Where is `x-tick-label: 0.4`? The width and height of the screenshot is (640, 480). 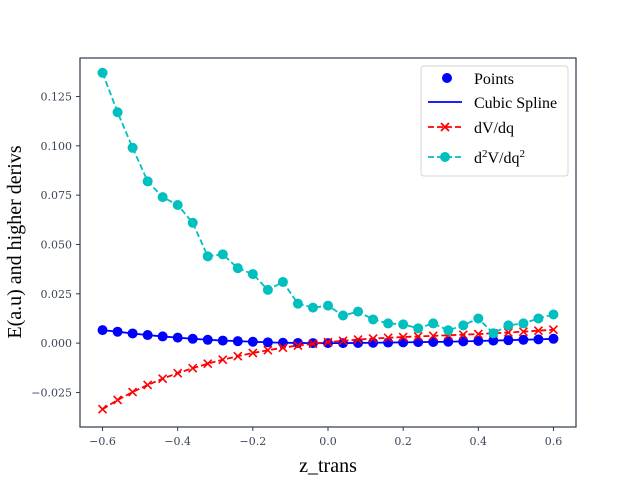 x-tick-label: 0.4 is located at coordinates (479, 441).